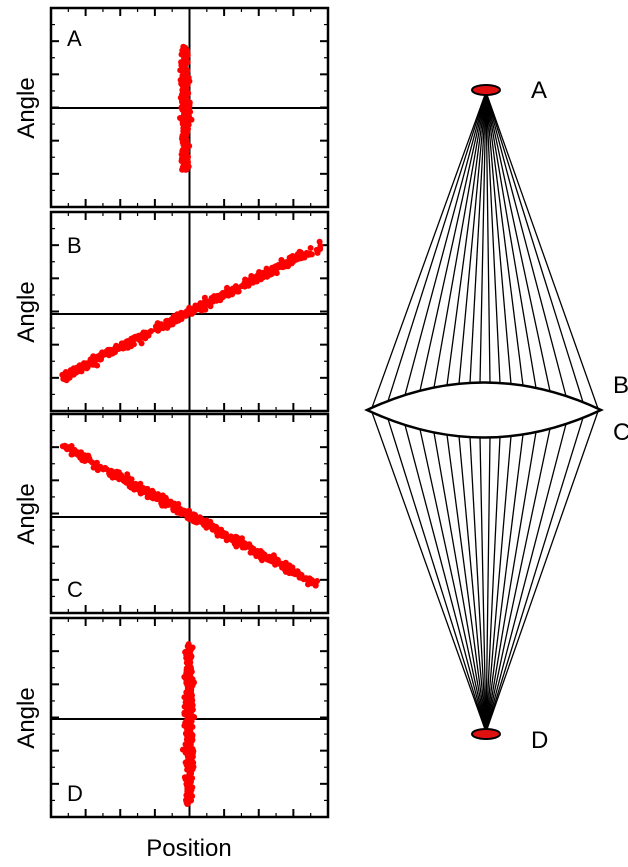 The width and height of the screenshot is (628, 867). Describe the element at coordinates (74, 38) in the screenshot. I see `panel-label-a: A` at that location.